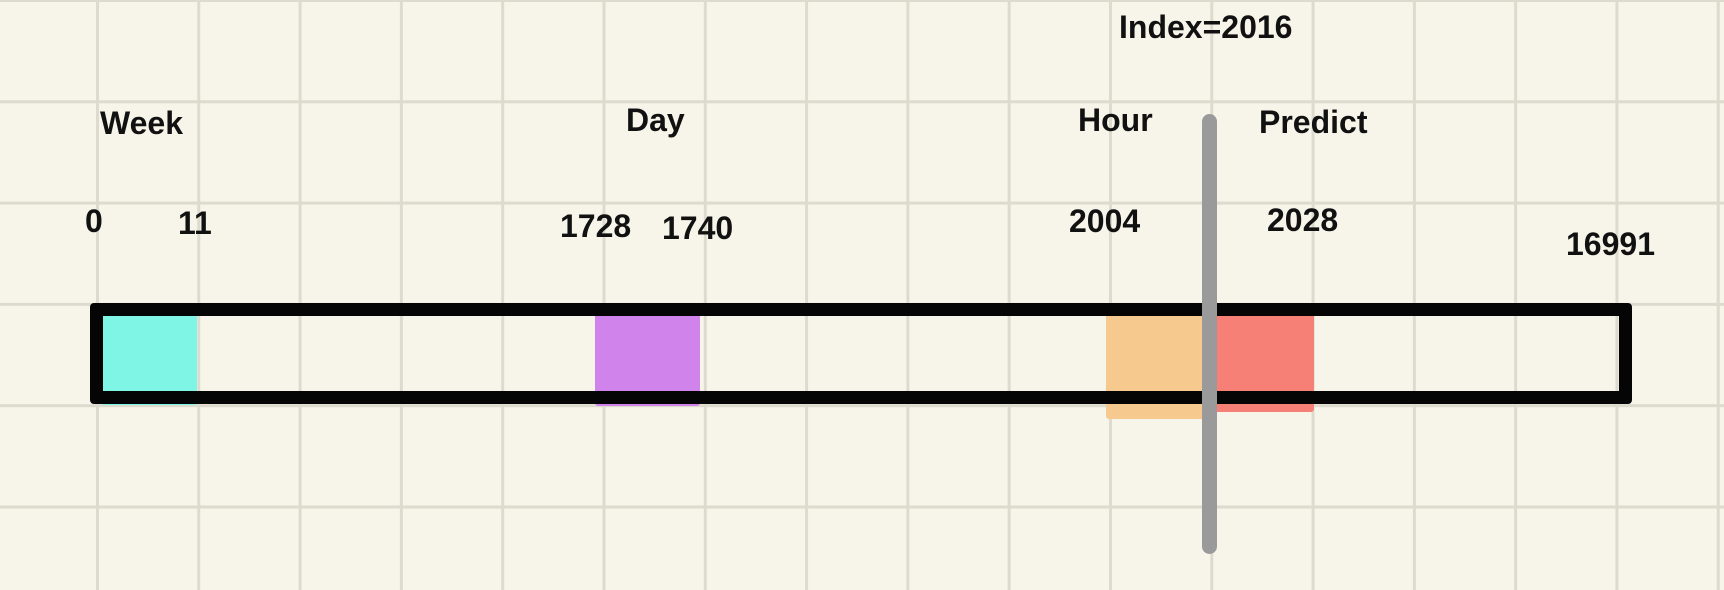 Image resolution: width=1724 pixels, height=590 pixels. I want to click on tick-predict-end: 2028, so click(1303, 220).